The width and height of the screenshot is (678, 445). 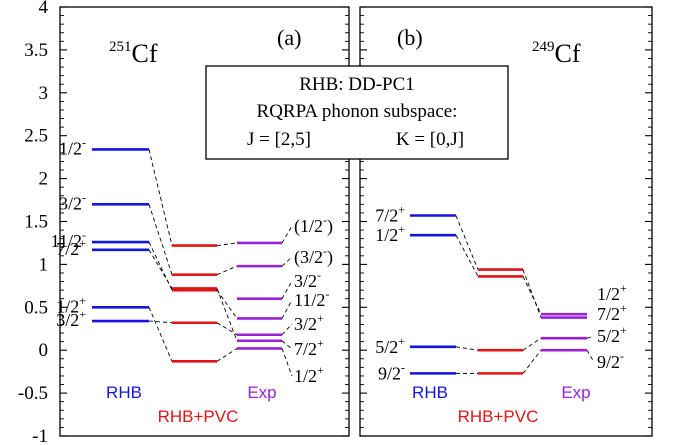 I want to click on y-tick-label: 0, so click(x=44, y=350).